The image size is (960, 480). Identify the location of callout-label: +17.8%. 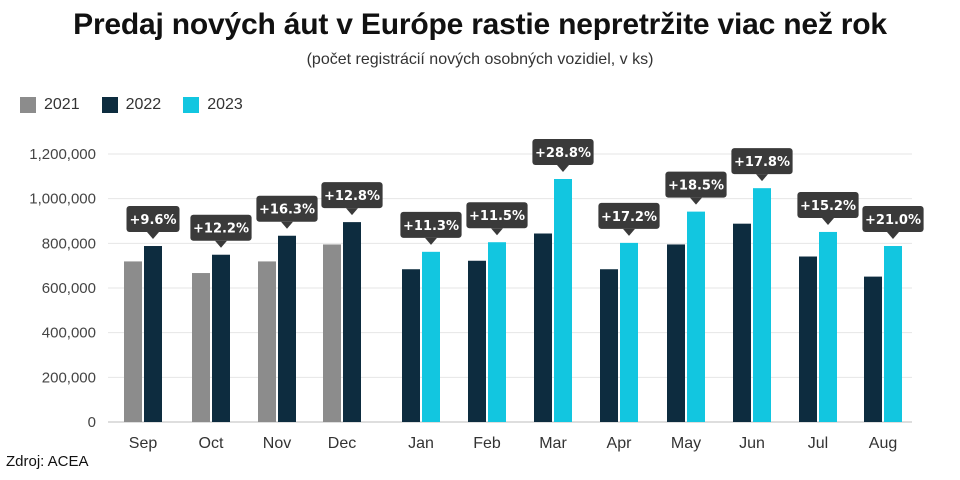
(762, 162).